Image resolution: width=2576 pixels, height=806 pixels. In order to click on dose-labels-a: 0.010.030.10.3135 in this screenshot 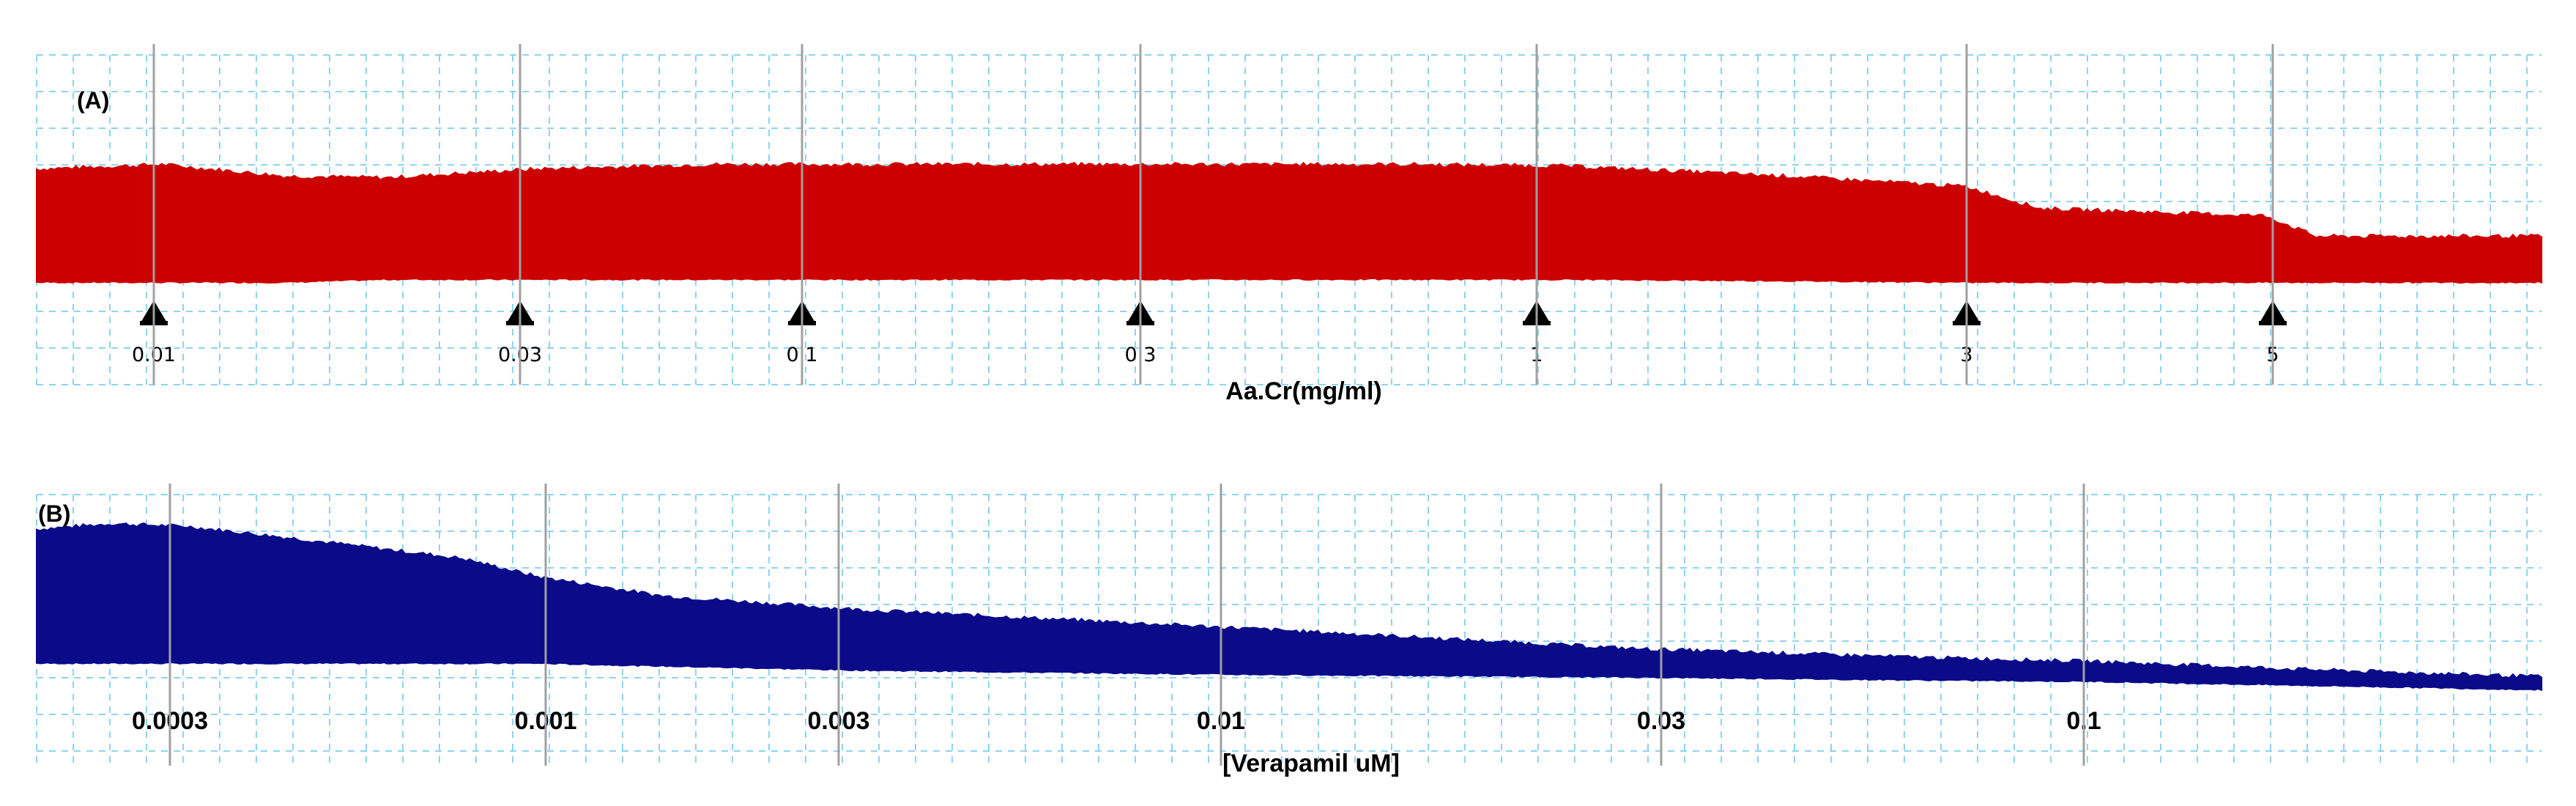, I will do `click(1205, 355)`.